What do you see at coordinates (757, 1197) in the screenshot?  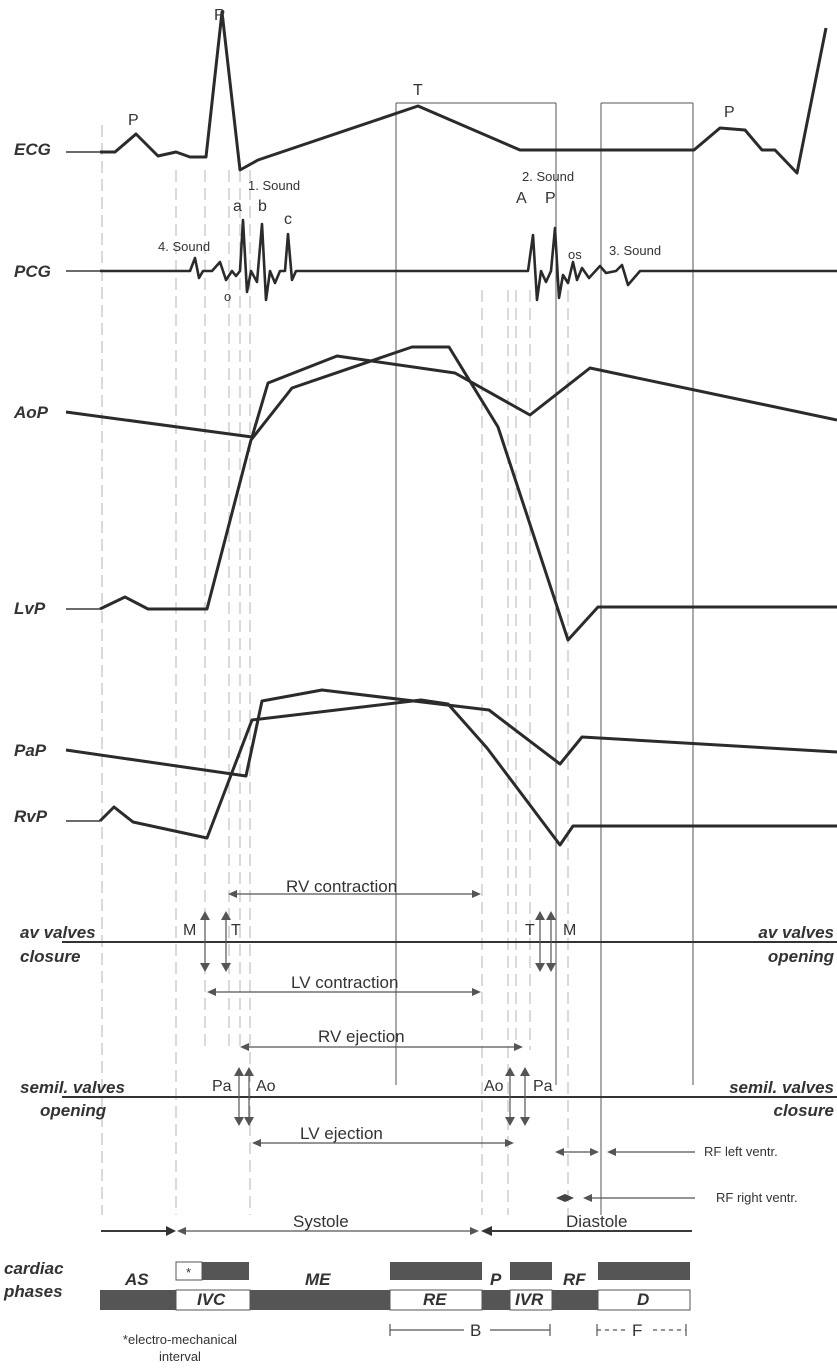 I see `rf-right-ventr-label: RF right ventr.` at bounding box center [757, 1197].